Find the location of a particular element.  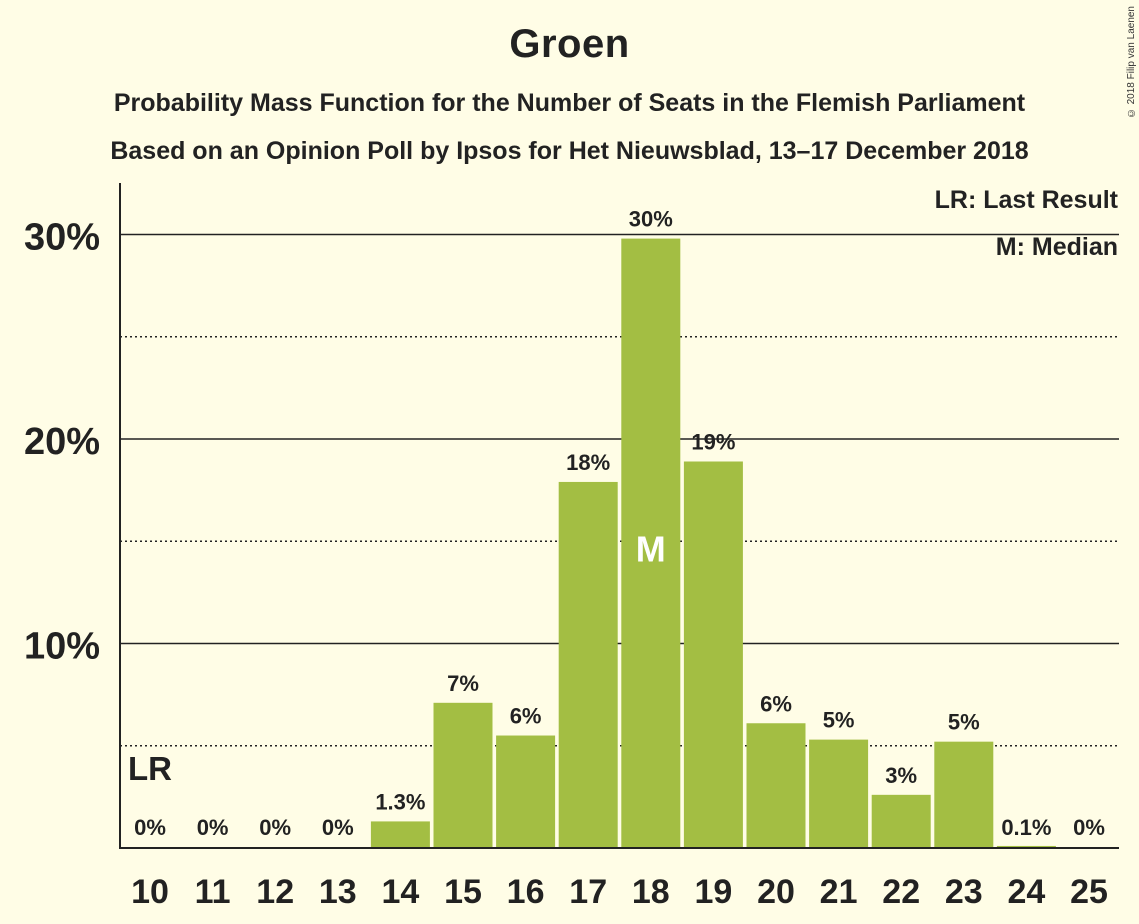

x-tick-label: 22 is located at coordinates (901, 892).